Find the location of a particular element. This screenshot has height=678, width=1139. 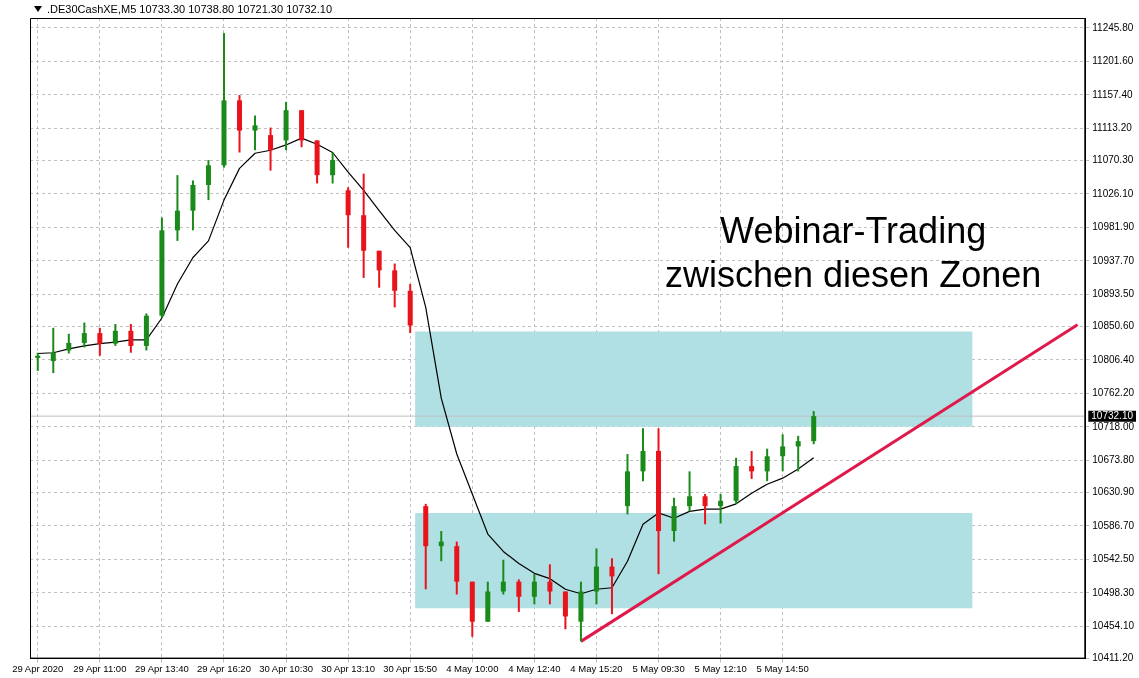

y-tick-label: 10718.00 is located at coordinates (1113, 426).